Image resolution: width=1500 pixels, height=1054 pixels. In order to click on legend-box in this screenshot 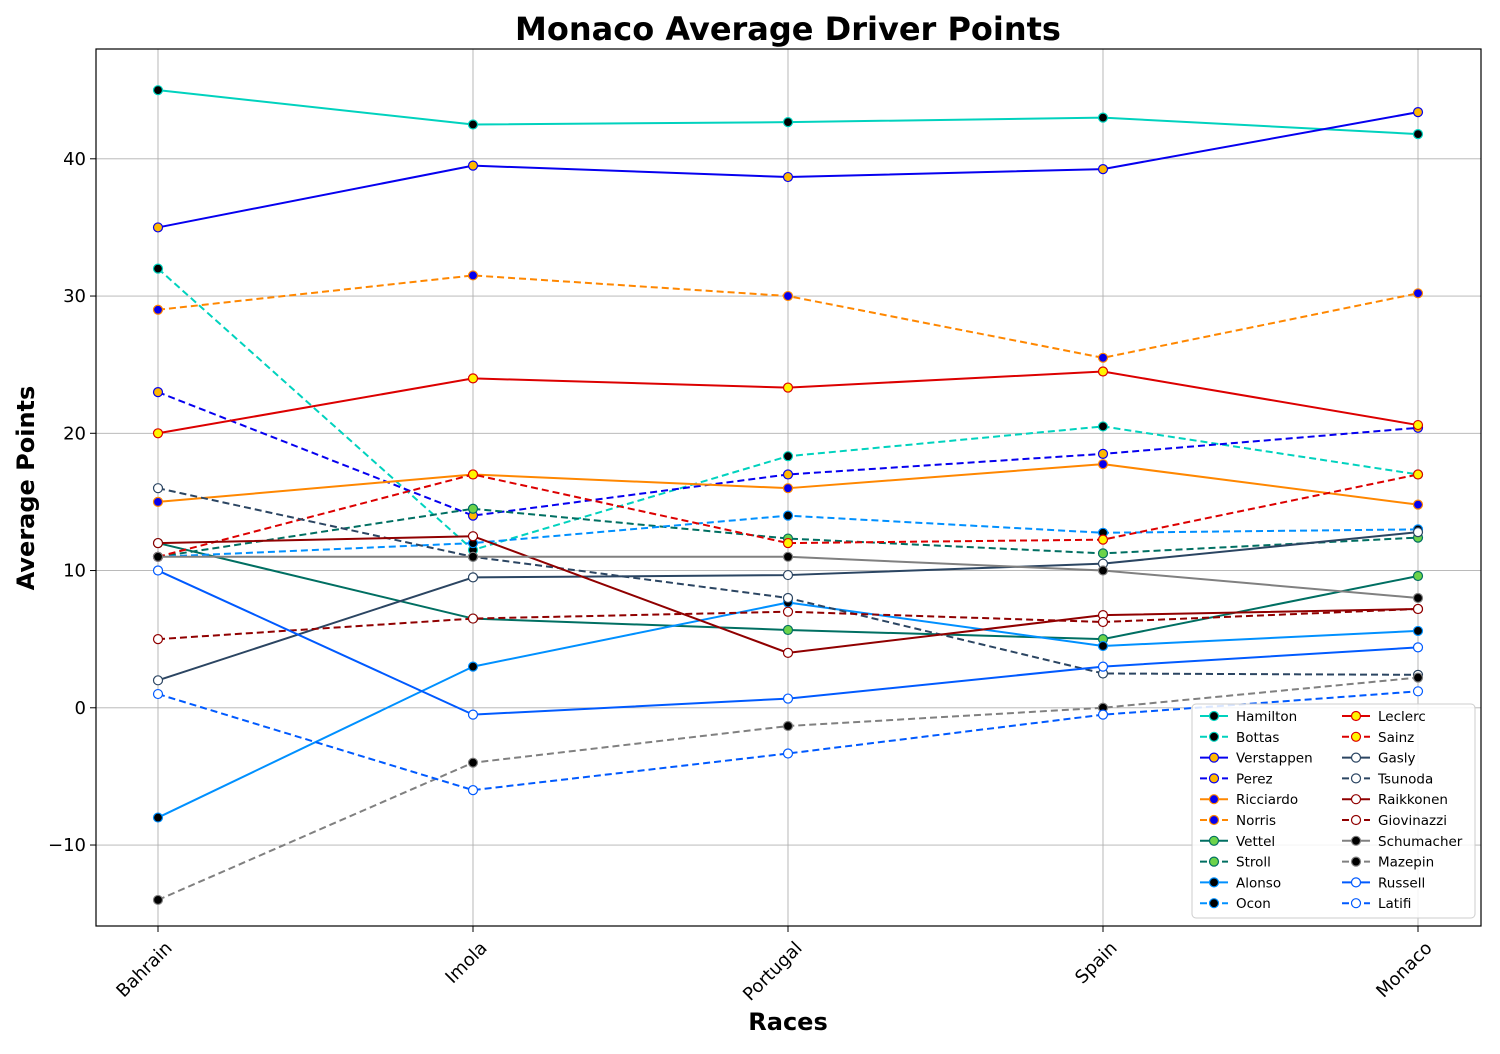, I will do `click(1333, 811)`.